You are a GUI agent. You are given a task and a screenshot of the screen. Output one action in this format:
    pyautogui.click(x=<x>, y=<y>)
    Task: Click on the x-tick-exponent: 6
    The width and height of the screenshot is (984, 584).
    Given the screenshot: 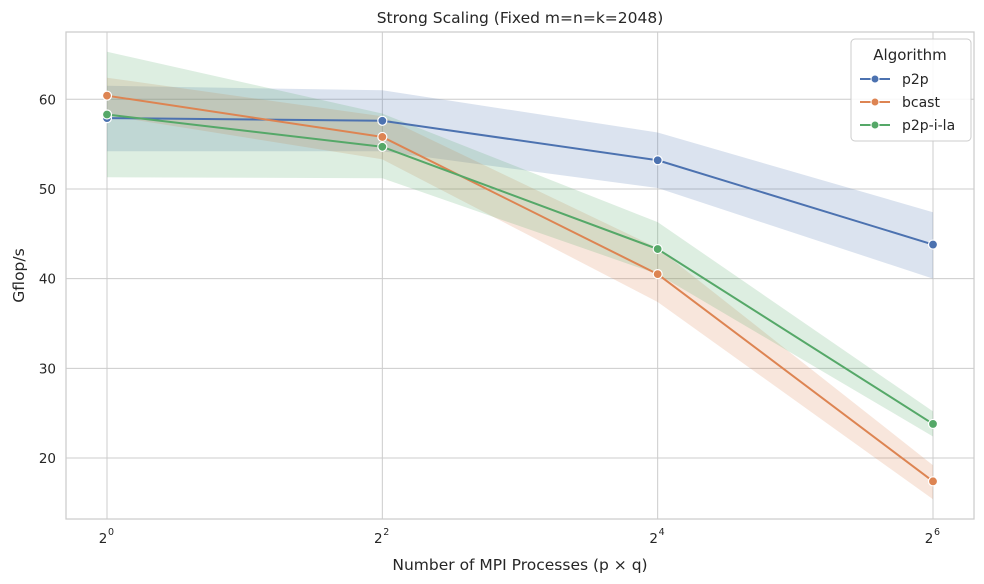 What is the action you would take?
    pyautogui.click(x=937, y=532)
    